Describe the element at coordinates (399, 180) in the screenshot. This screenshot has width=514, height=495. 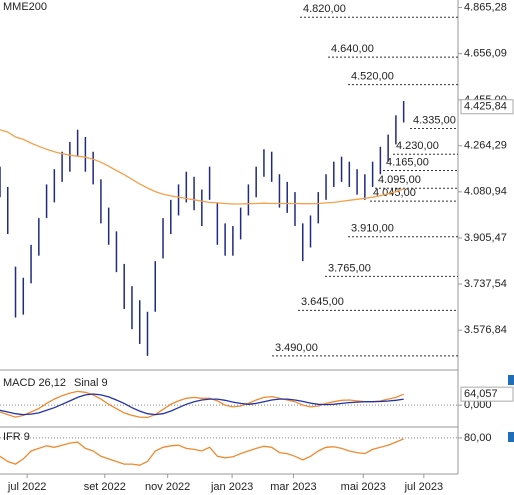
I see `level-label: 4.095,00` at that location.